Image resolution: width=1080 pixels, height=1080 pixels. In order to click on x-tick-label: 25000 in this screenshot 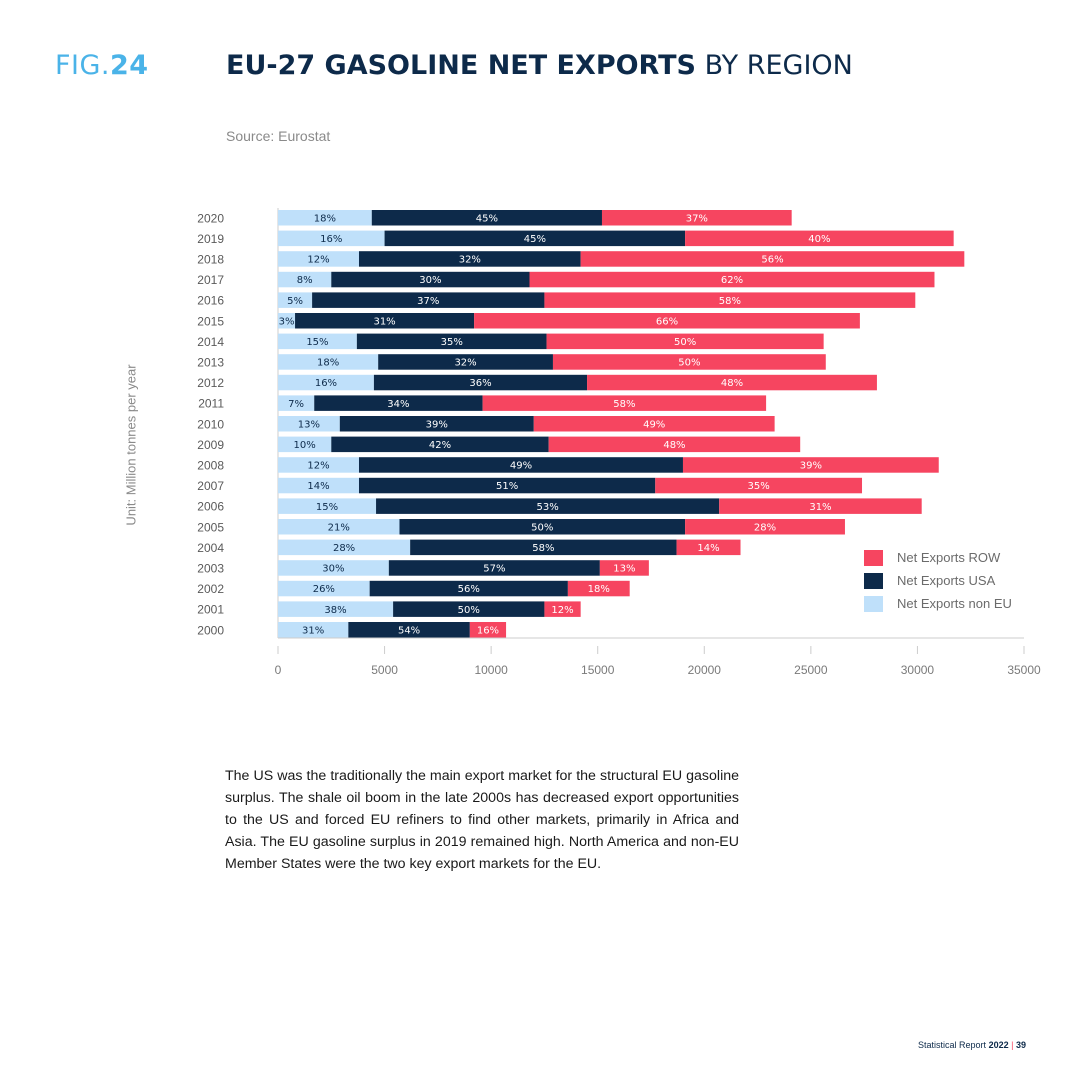, I will do `click(811, 670)`.